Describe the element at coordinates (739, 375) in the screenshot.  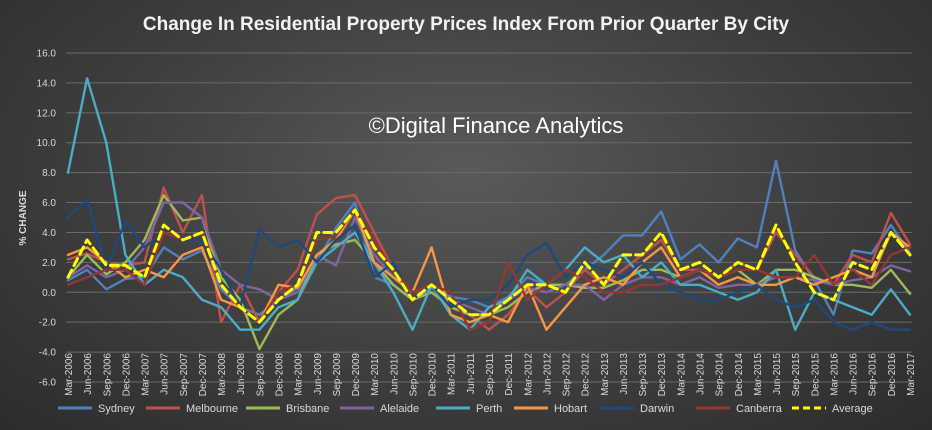
I see `x-tick-label: Dec-2014` at that location.